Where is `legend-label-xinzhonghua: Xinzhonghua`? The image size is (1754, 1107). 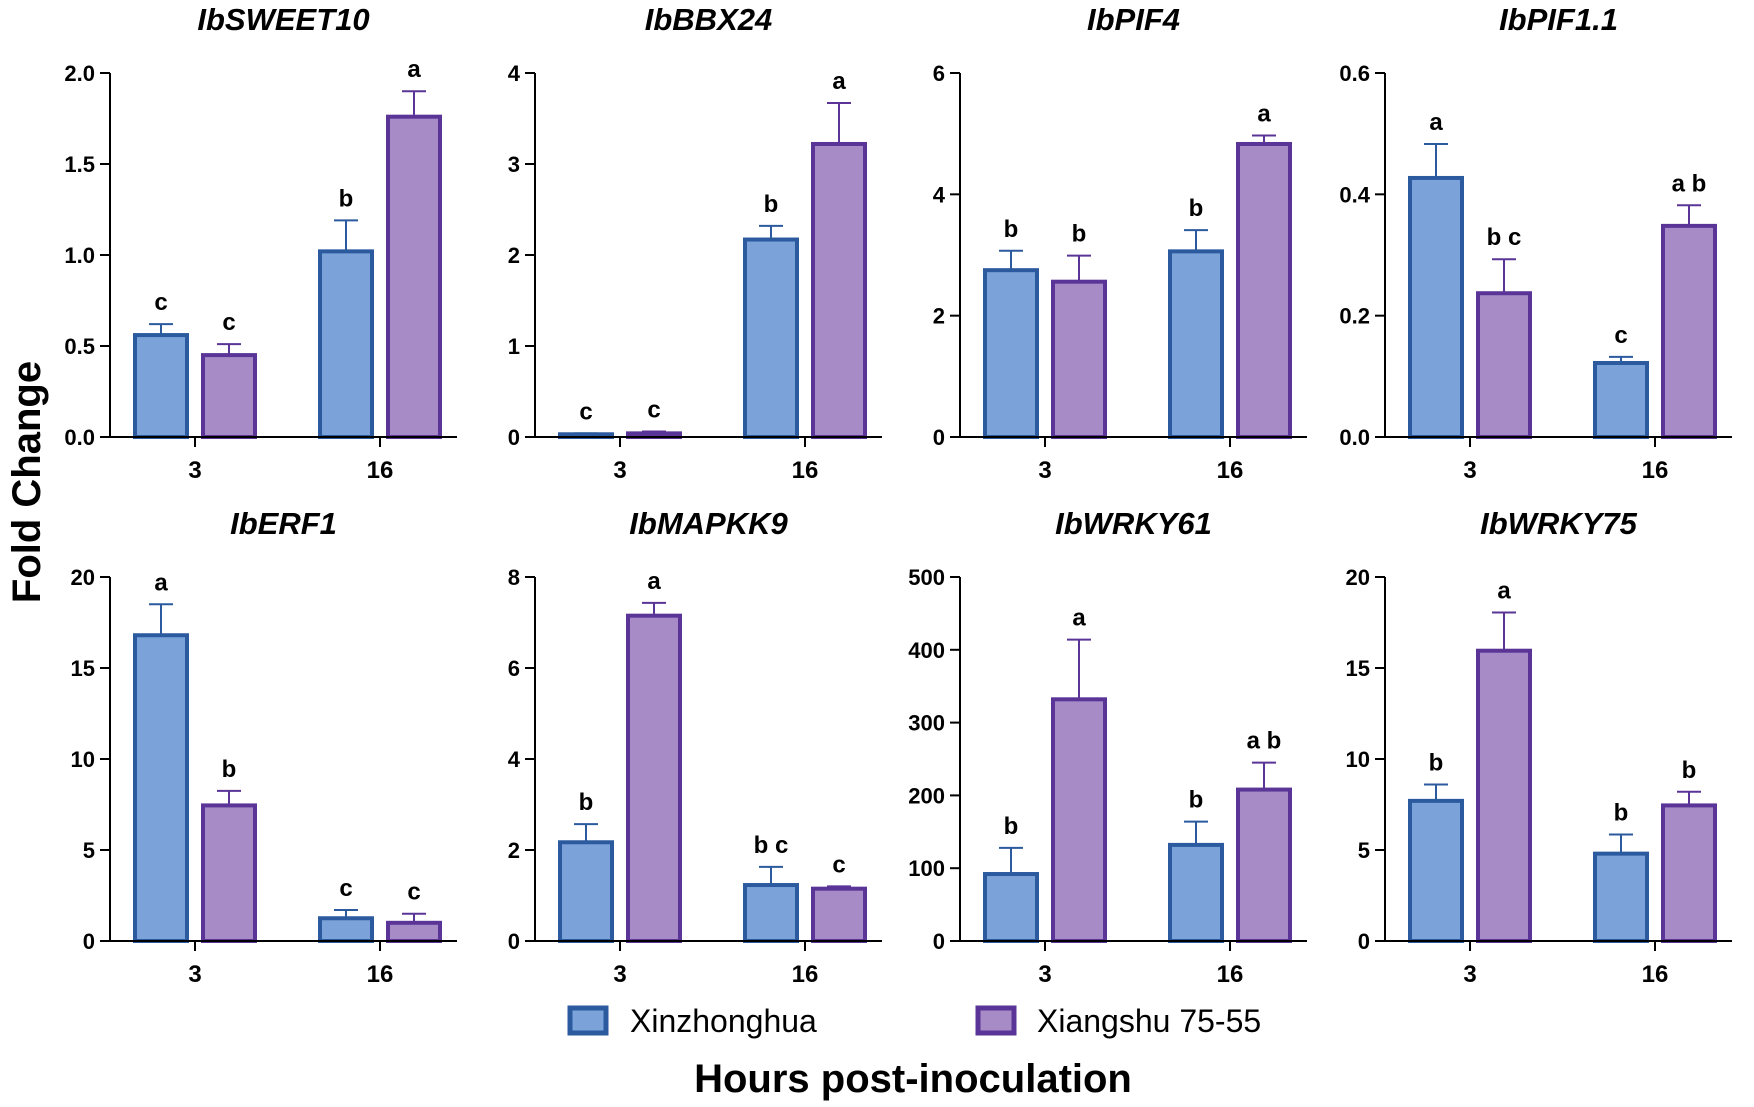
legend-label-xinzhonghua: Xinzhonghua is located at coordinates (723, 1021).